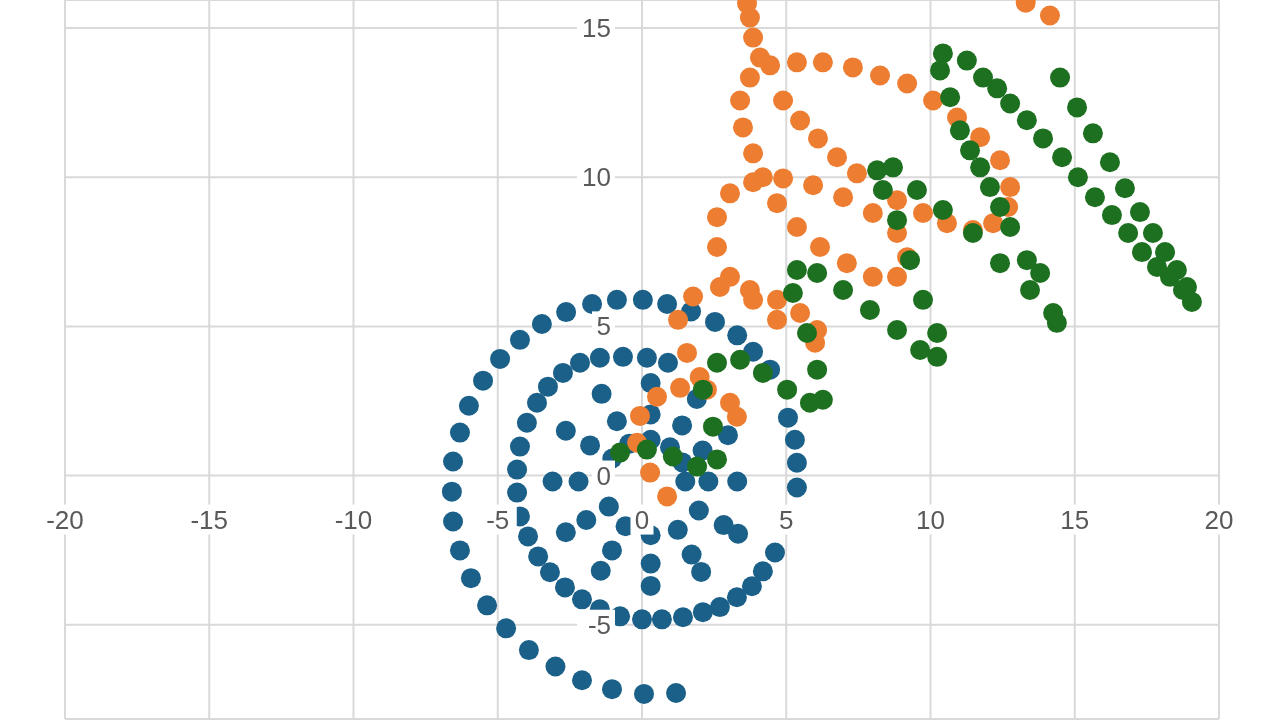 The width and height of the screenshot is (1280, 720). Describe the element at coordinates (1075, 519) in the screenshot. I see `x-tick-label: 15` at that location.